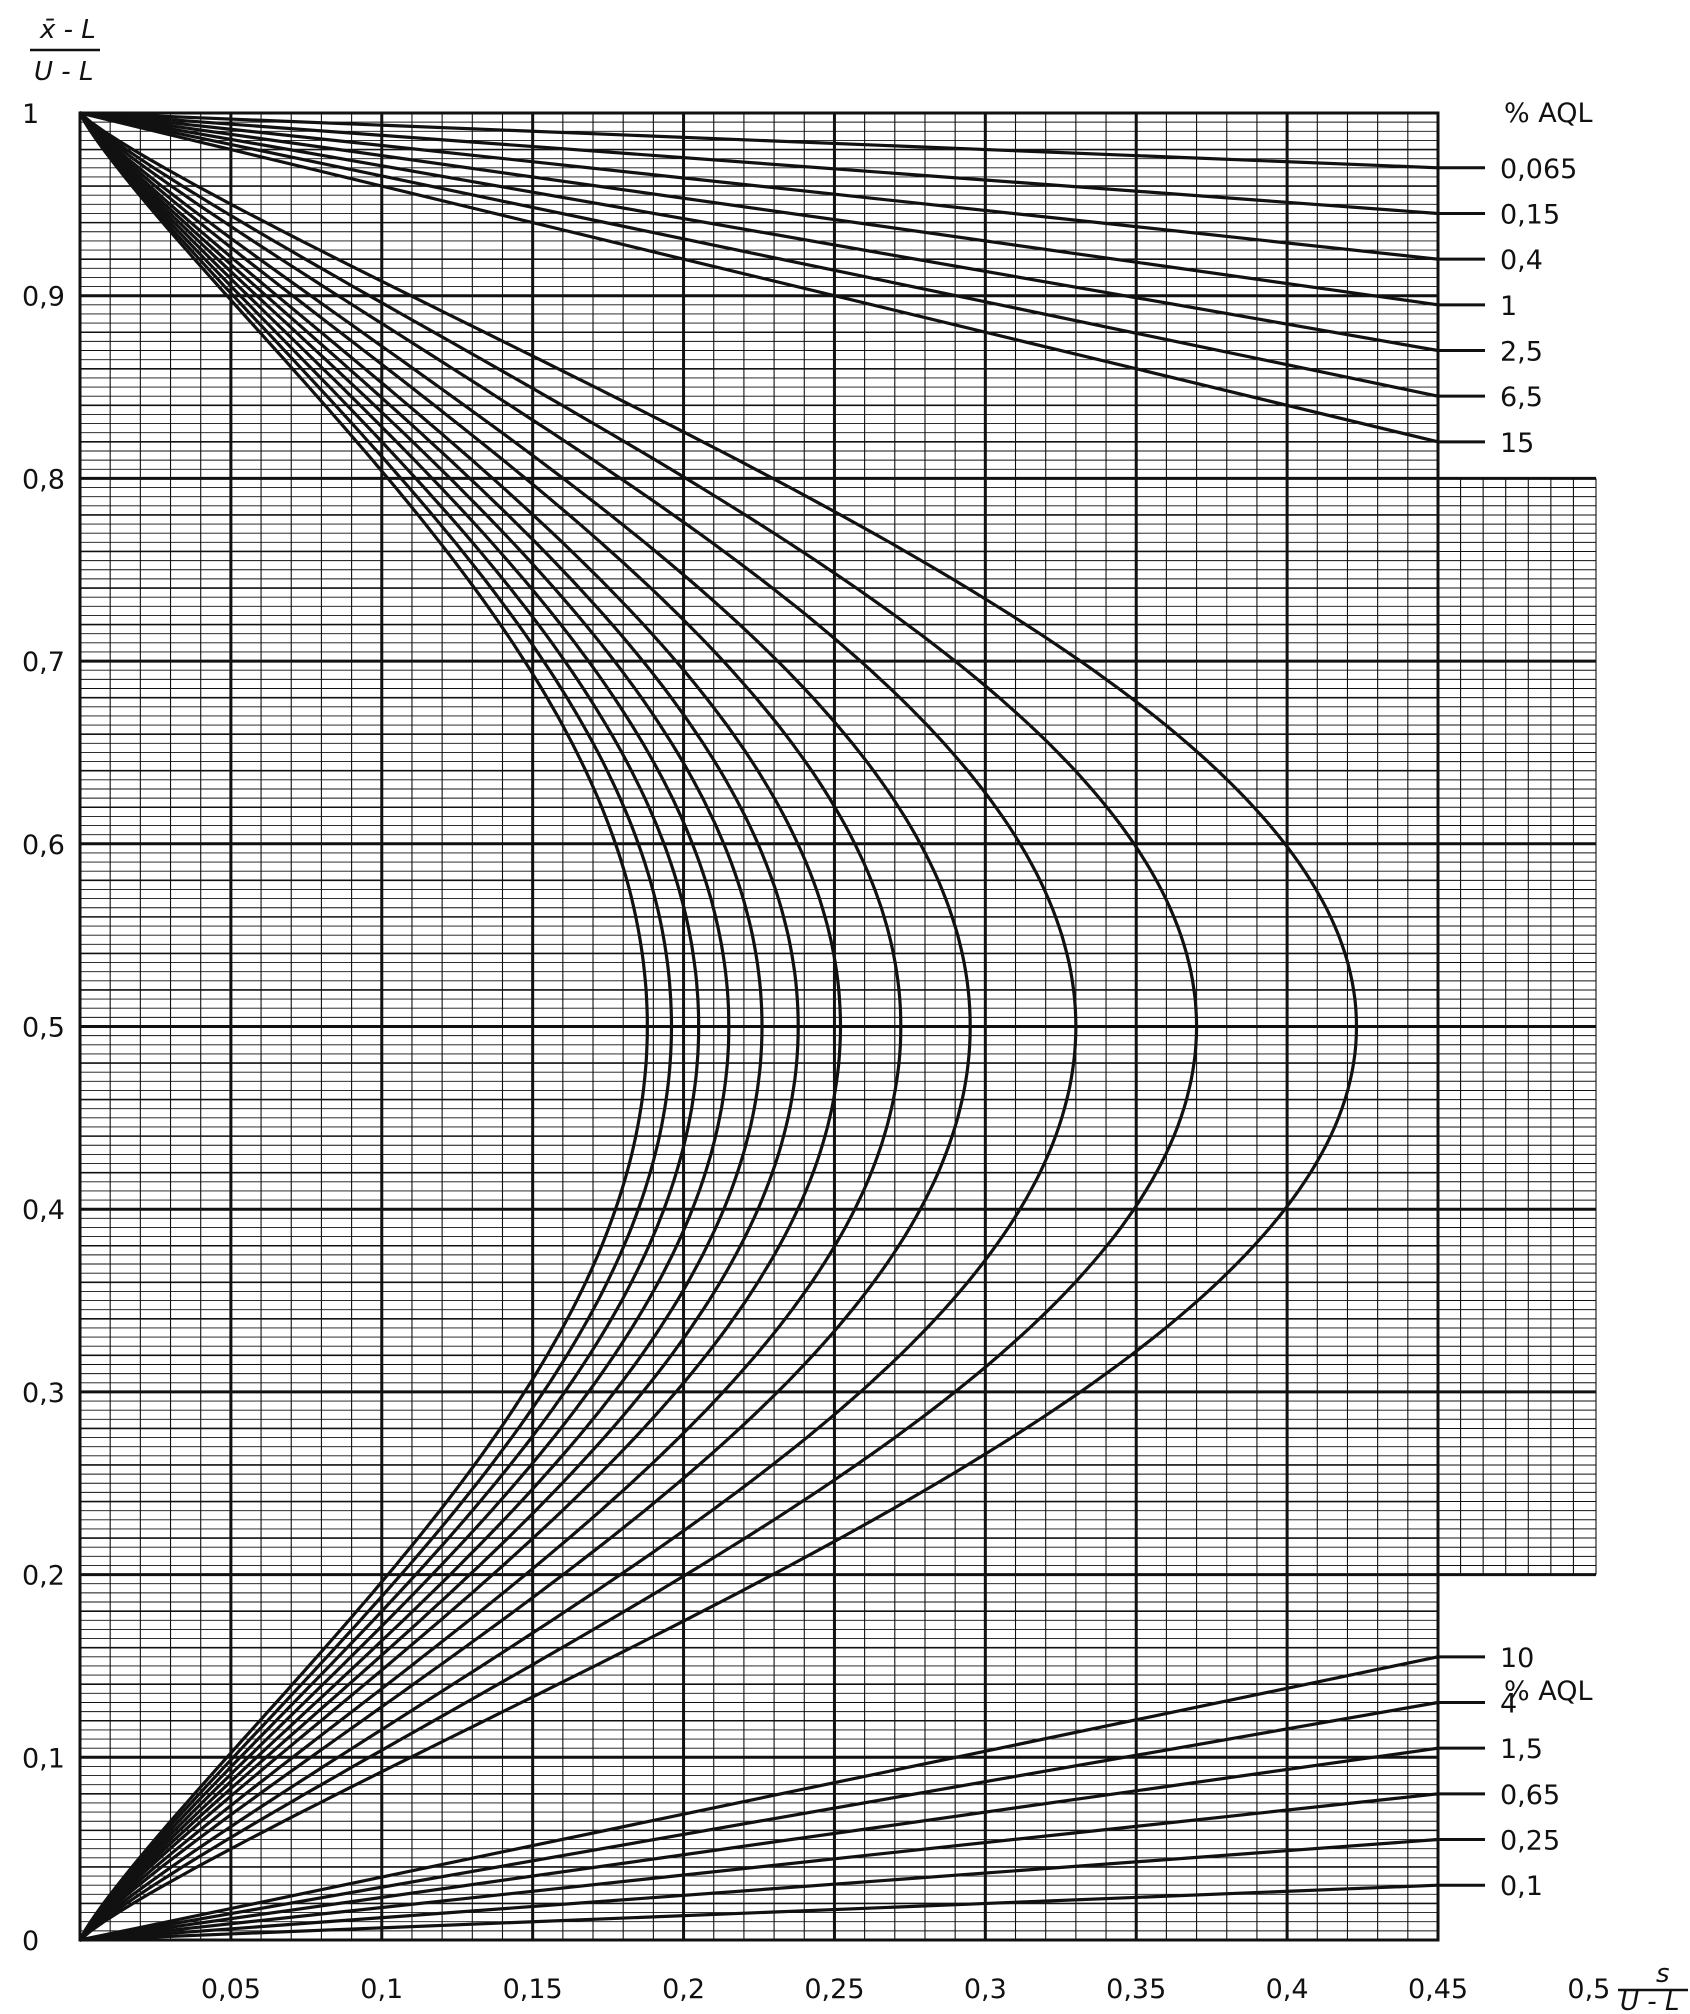 This screenshot has height=2014, width=1690. What do you see at coordinates (1530, 214) in the screenshot?
I see `legend-upper-label: 0,15` at bounding box center [1530, 214].